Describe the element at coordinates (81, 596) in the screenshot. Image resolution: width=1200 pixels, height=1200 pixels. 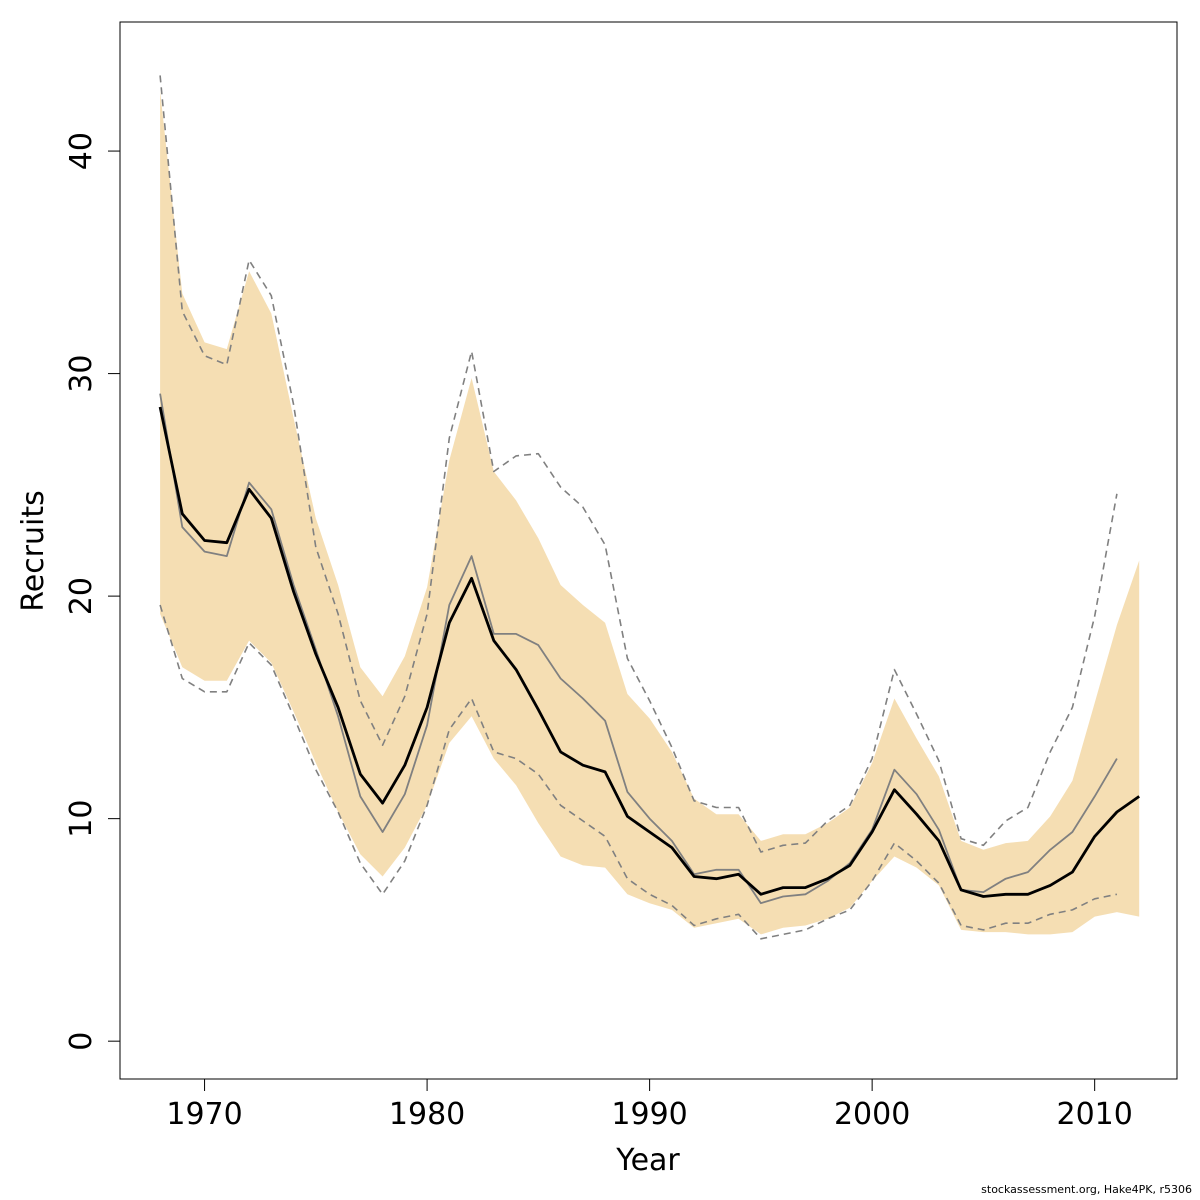
I see `y-tick-label: 20` at that location.